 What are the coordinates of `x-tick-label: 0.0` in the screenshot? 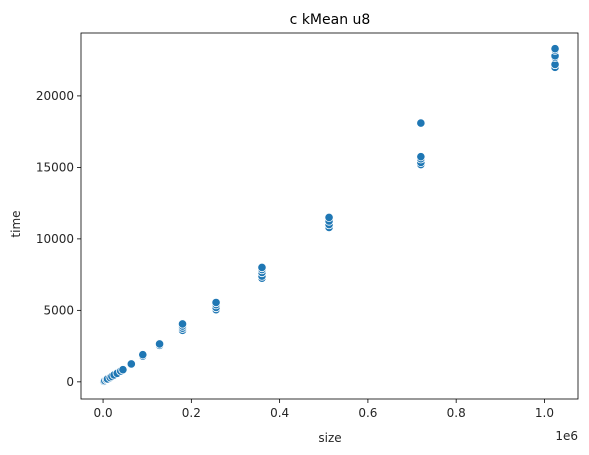 It's located at (103, 413).